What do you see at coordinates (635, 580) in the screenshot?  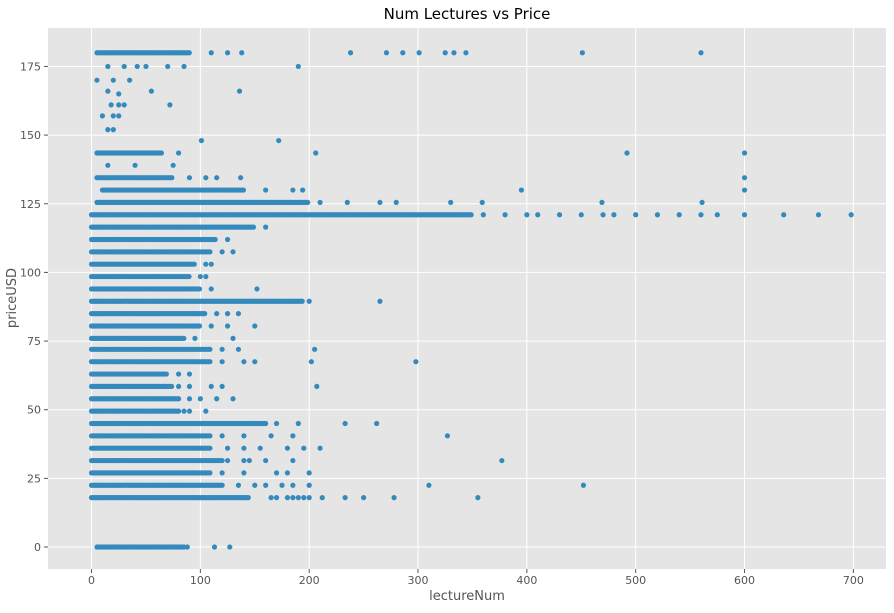 I see `x-tick-label: 500` at bounding box center [635, 580].